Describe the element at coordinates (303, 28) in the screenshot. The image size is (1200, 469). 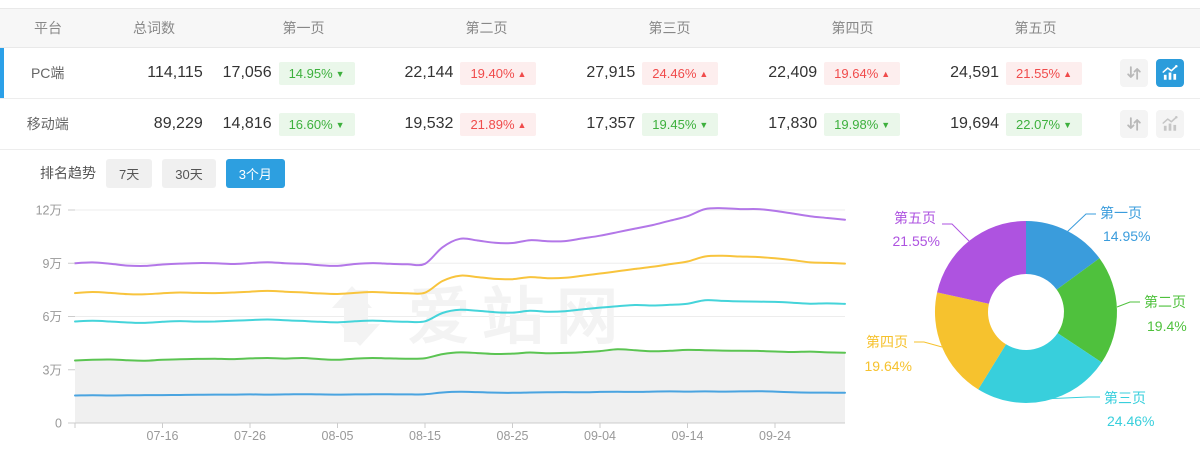
I see `column-header-label: 第一页` at that location.